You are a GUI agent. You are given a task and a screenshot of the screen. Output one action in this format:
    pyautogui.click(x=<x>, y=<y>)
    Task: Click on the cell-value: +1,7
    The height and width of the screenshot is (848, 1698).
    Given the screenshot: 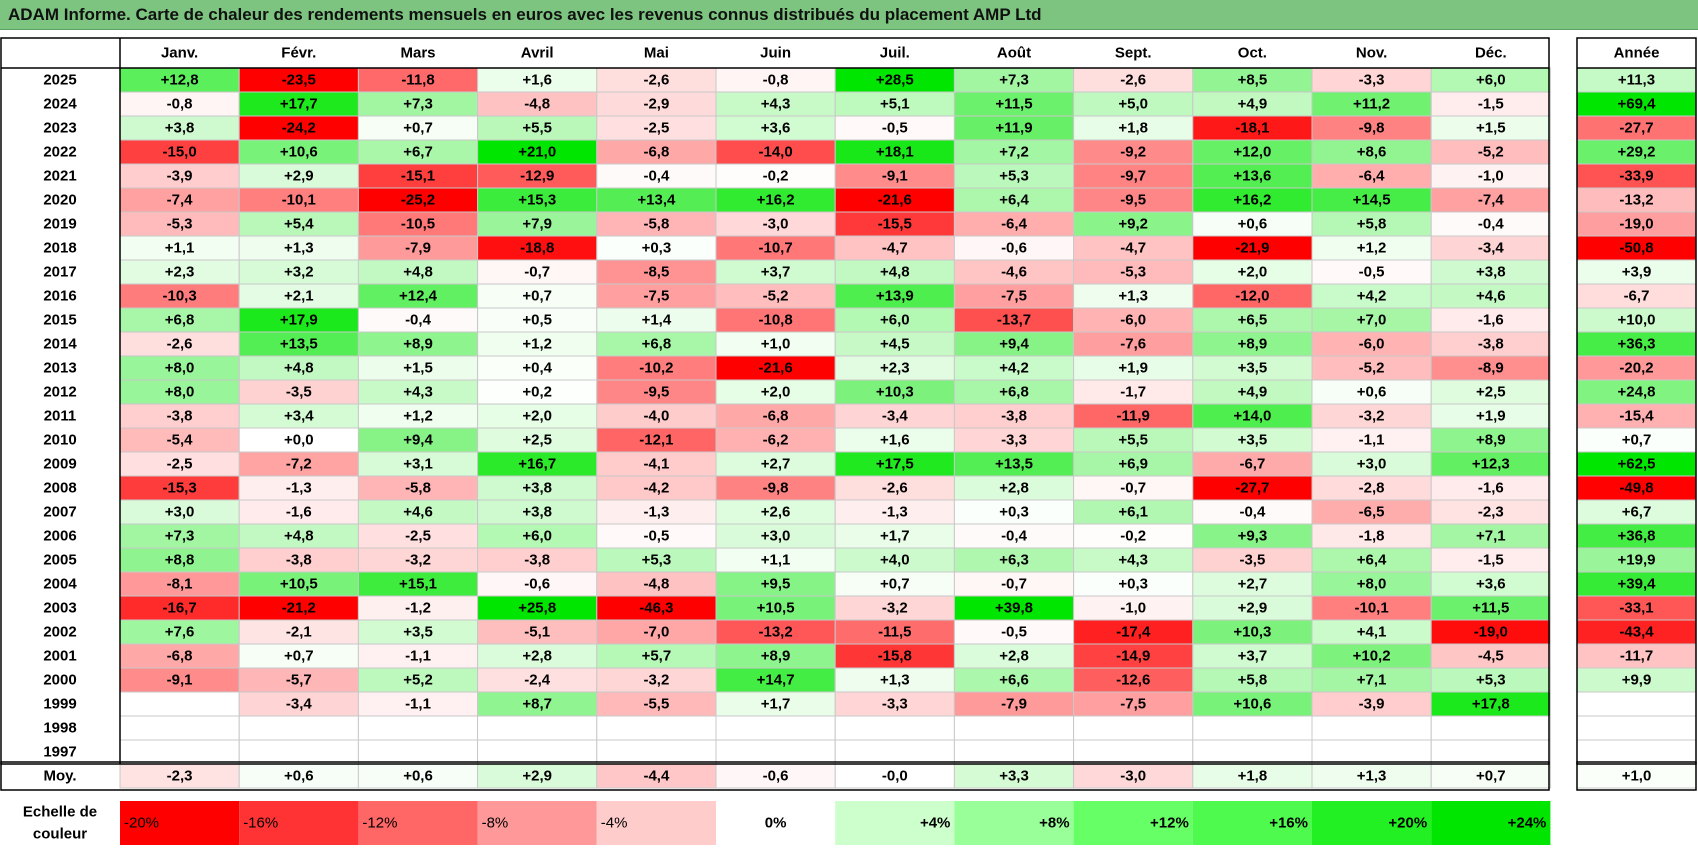 What is the action you would take?
    pyautogui.click(x=776, y=704)
    